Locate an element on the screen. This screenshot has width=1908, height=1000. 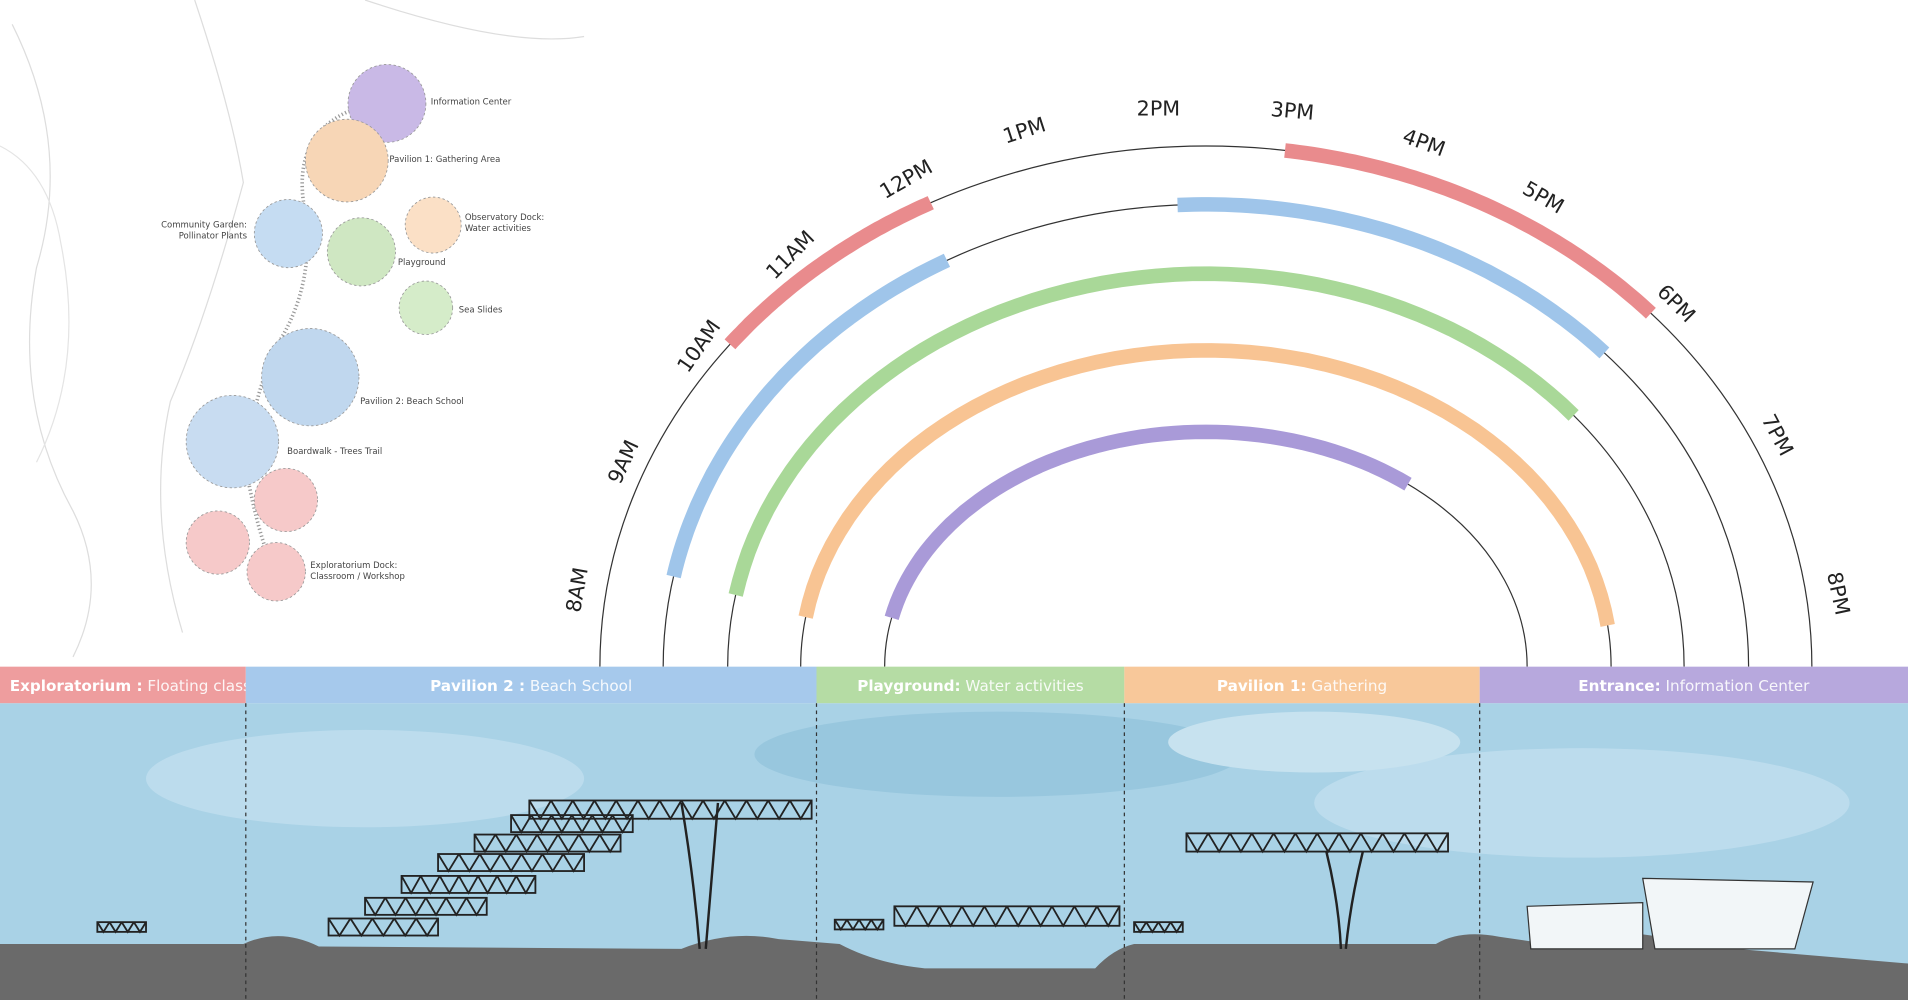
hour-label: 6PM is located at coordinates (1676, 304).